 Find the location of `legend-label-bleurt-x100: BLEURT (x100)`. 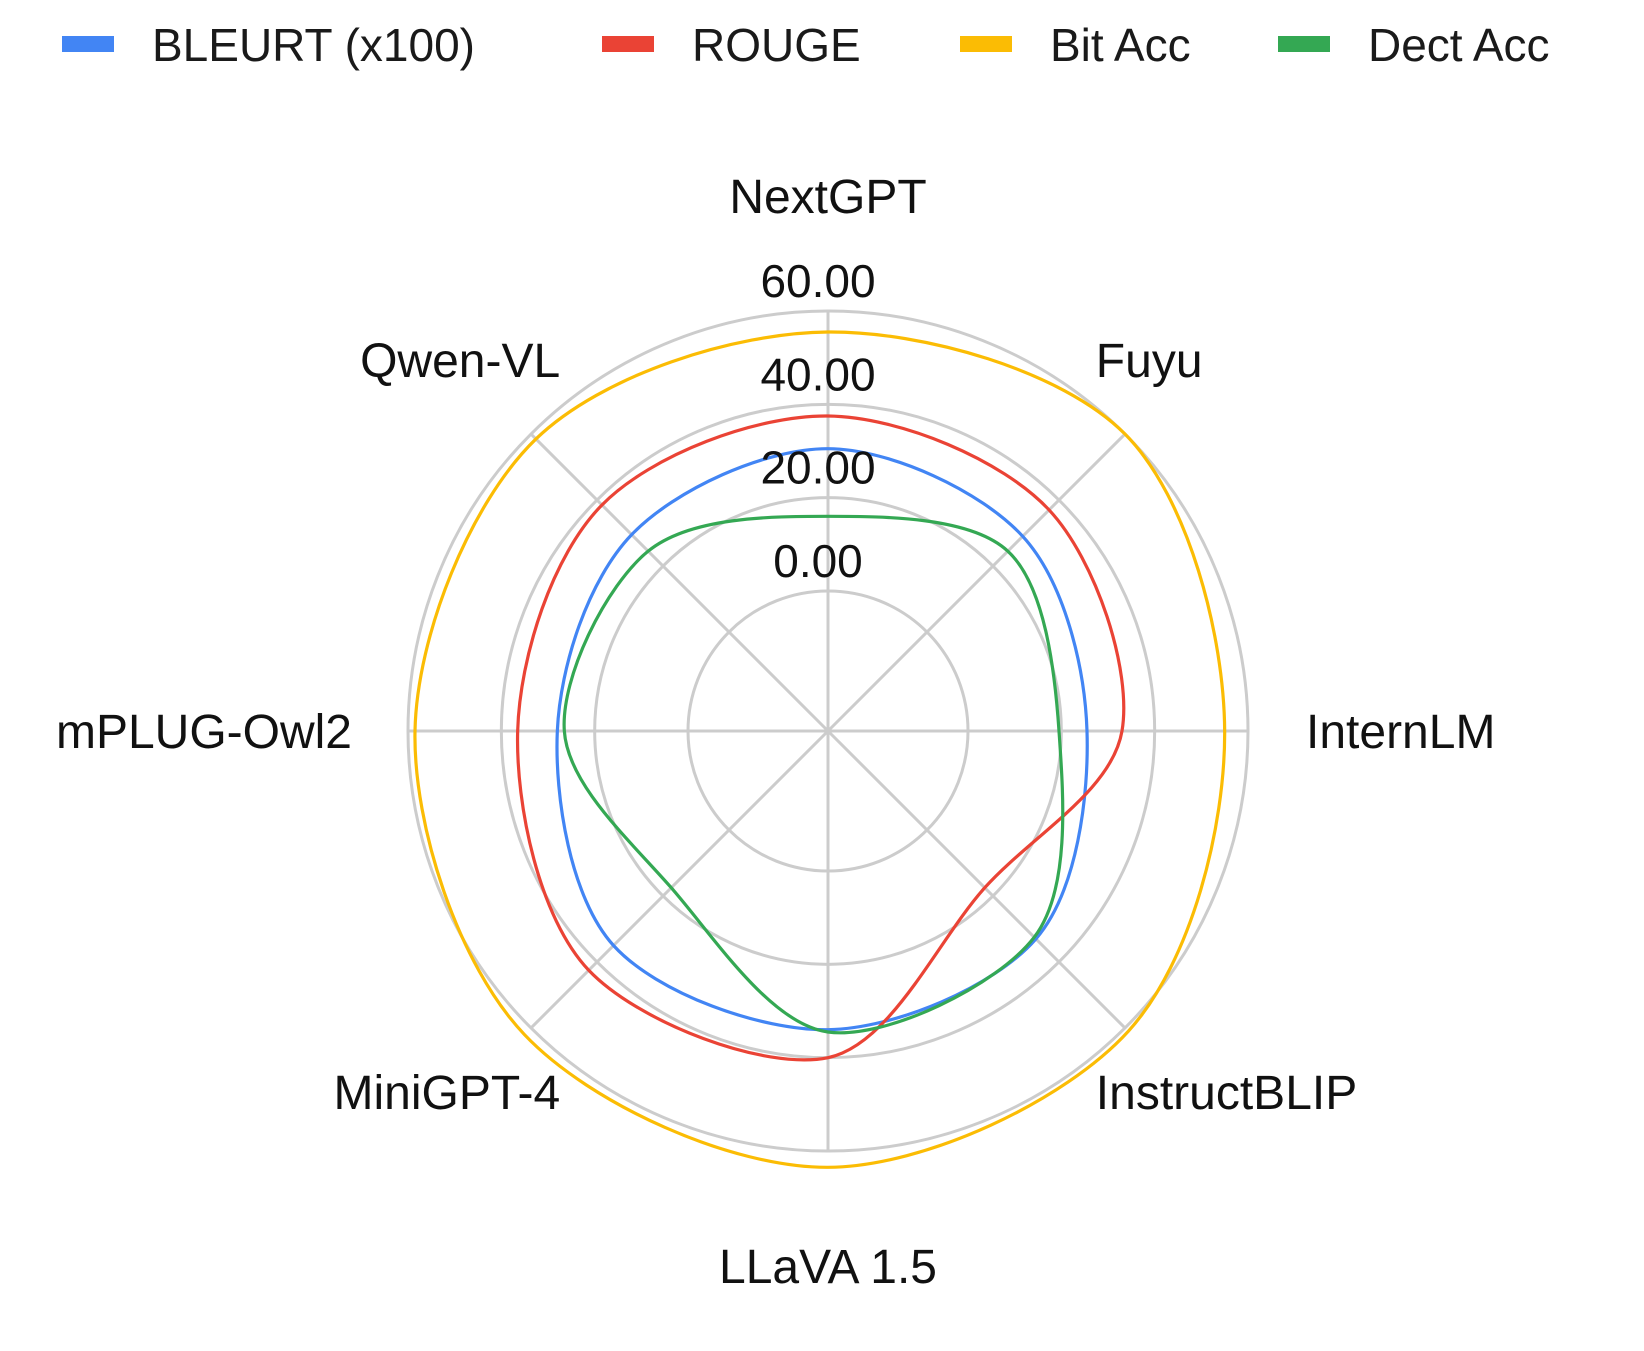

legend-label-bleurt-x100: BLEURT (x100) is located at coordinates (313, 45).